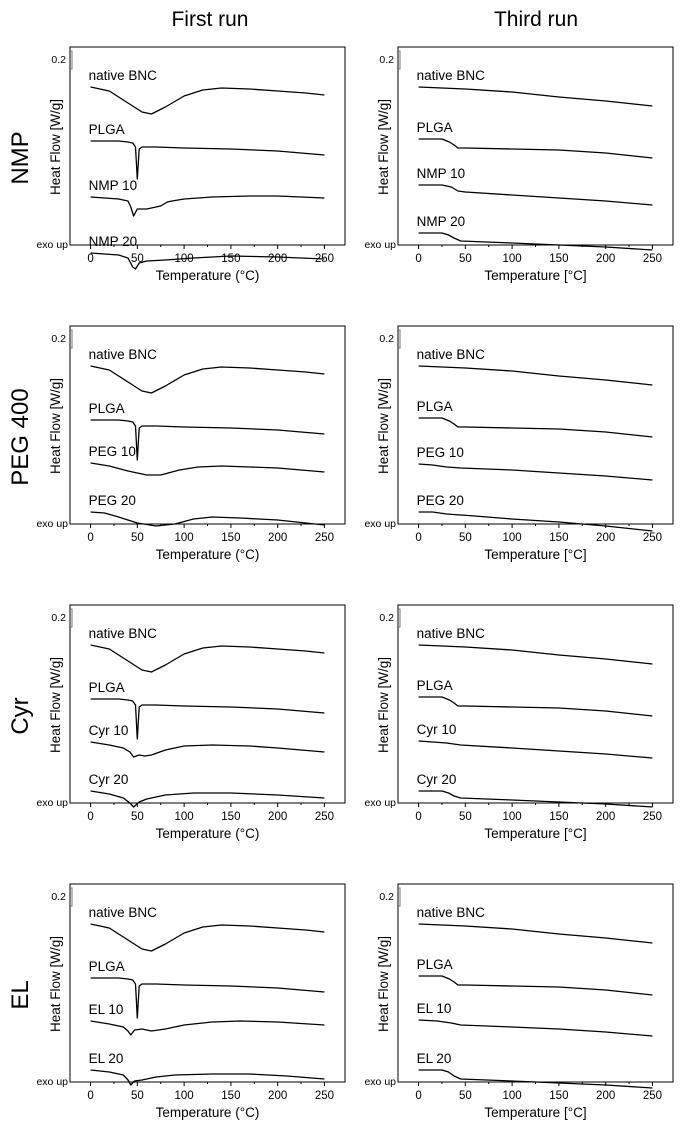 This screenshot has height=1133, width=686. I want to click on curve-label-el-20: EL 20, so click(434, 1058).